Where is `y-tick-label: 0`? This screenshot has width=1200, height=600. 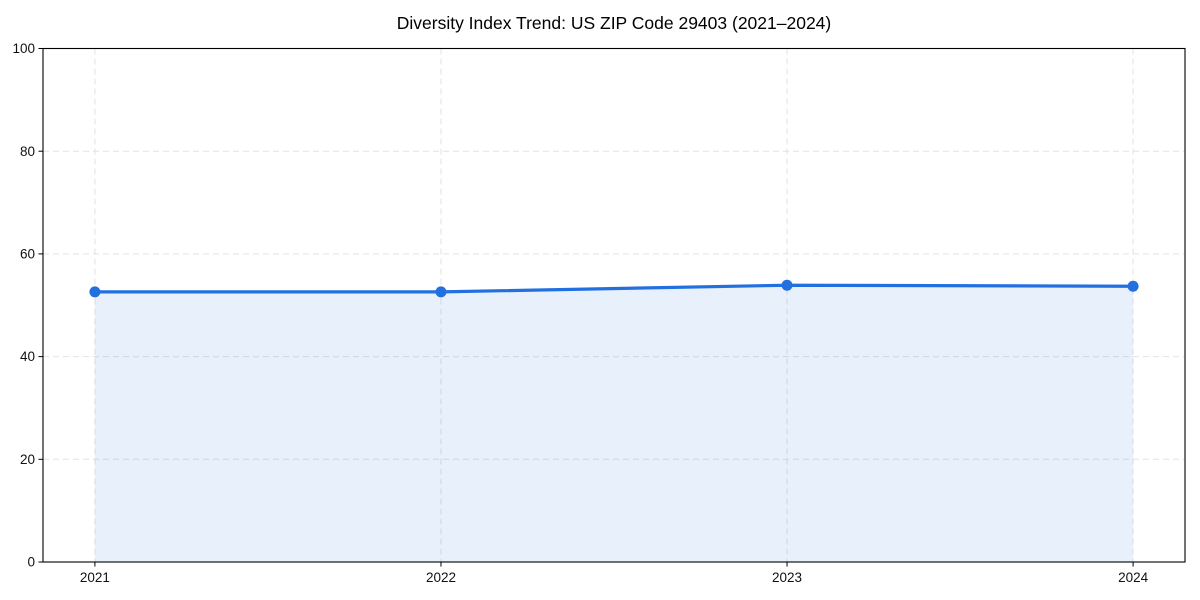 y-tick-label: 0 is located at coordinates (31, 562).